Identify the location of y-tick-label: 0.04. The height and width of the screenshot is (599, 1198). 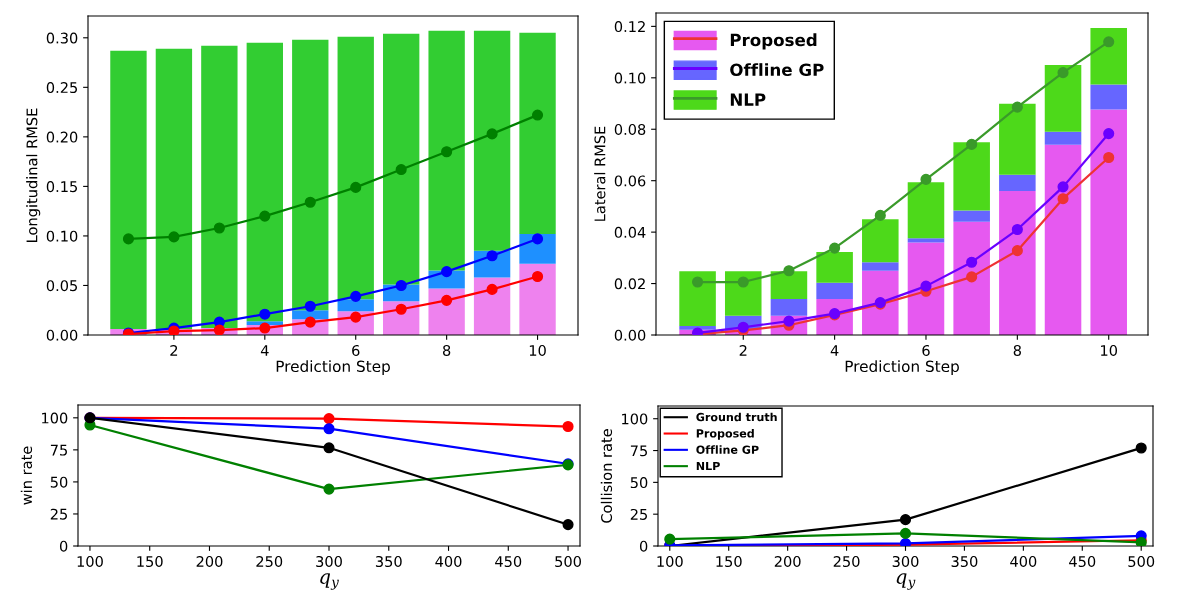
(630, 232).